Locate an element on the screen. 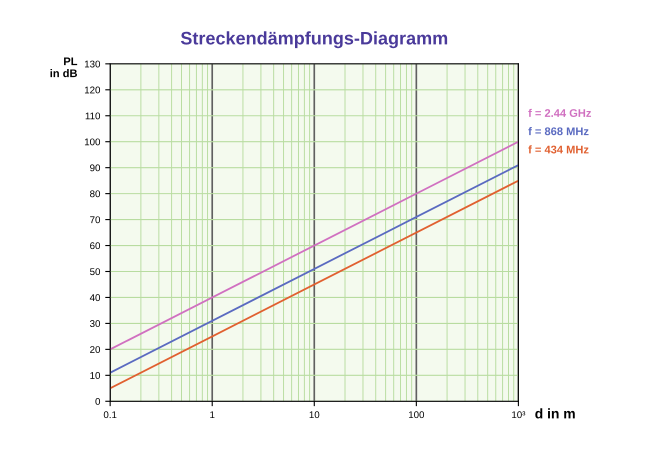 This screenshot has height=456, width=648. y-tick-label: 90 is located at coordinates (95, 168).